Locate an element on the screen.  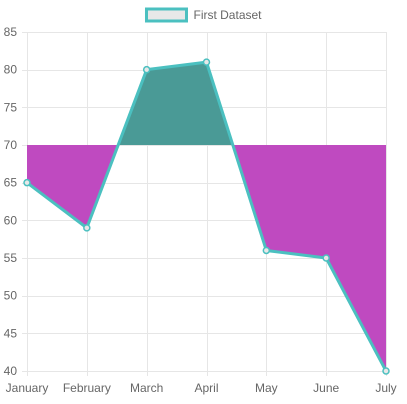
data-point-june is located at coordinates (326, 258).